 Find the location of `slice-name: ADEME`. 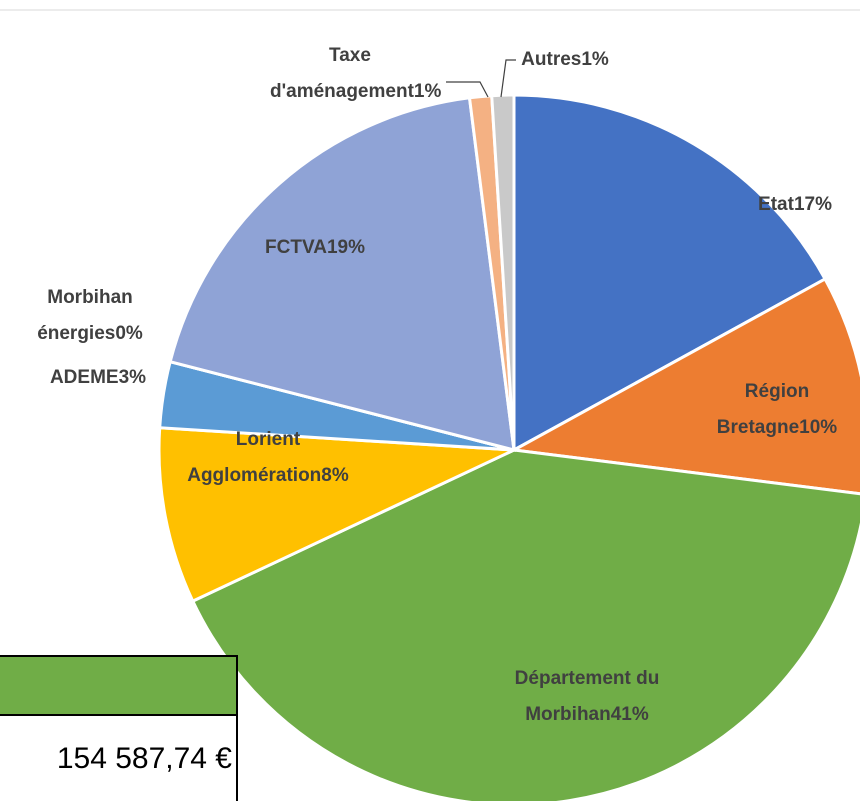

slice-name: ADEME is located at coordinates (84, 377).